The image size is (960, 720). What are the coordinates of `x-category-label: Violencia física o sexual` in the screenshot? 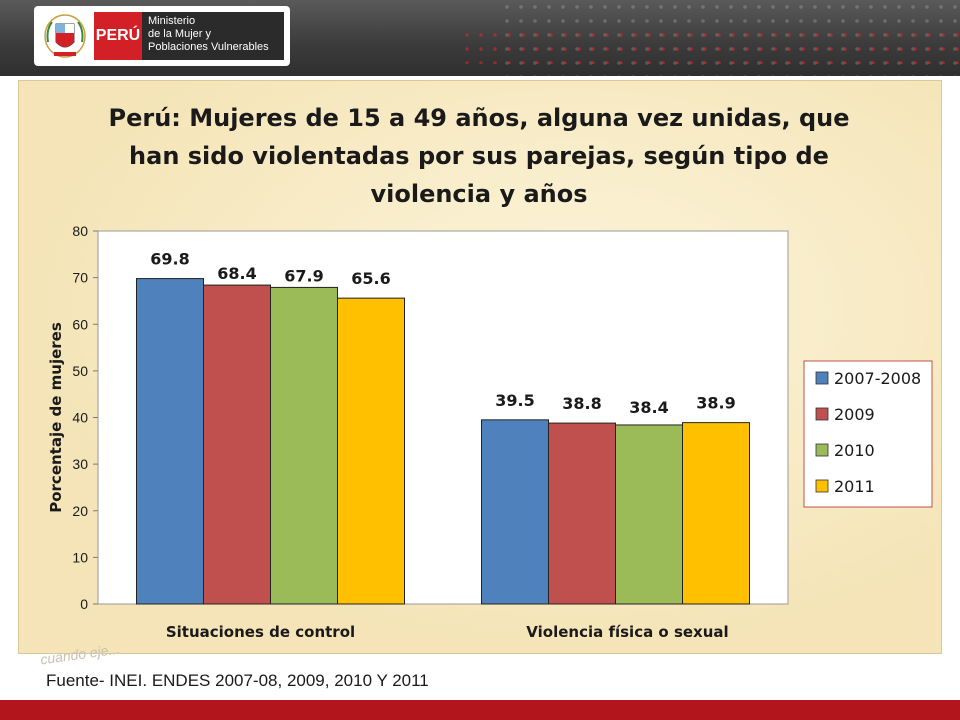 It's located at (627, 632).